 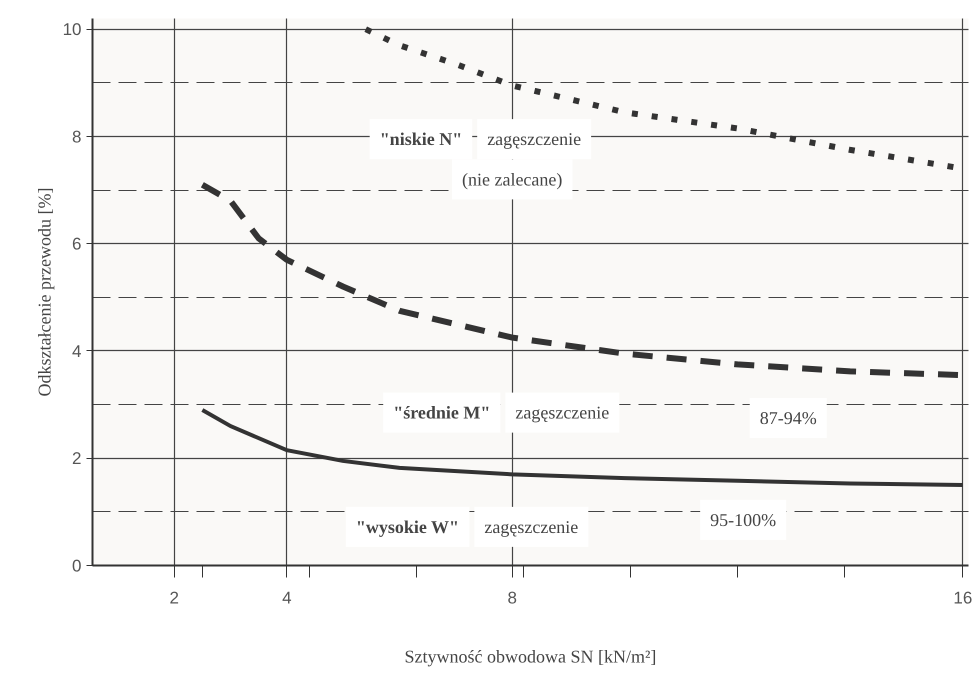 What do you see at coordinates (77, 566) in the screenshot?
I see `y-tick-label: 0` at bounding box center [77, 566].